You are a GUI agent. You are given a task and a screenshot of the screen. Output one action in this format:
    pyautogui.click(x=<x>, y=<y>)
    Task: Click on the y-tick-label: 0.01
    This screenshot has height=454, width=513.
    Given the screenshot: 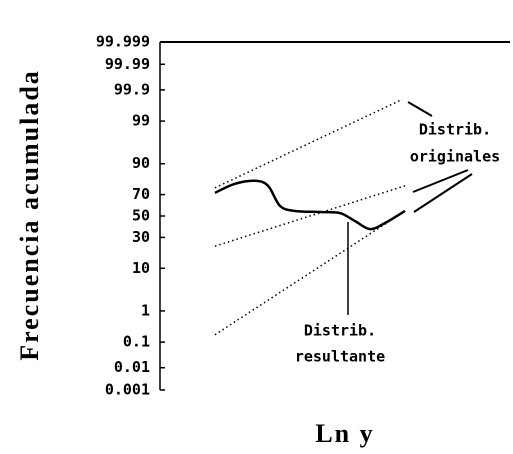 What is the action you would take?
    pyautogui.click(x=132, y=367)
    